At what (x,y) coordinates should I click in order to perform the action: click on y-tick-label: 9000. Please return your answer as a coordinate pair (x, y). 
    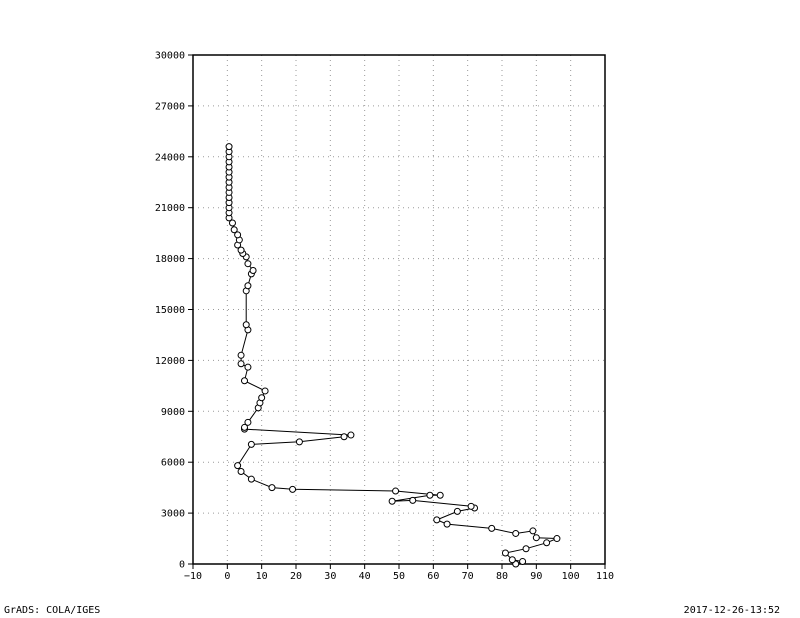
    Looking at the image, I should click on (173, 412).